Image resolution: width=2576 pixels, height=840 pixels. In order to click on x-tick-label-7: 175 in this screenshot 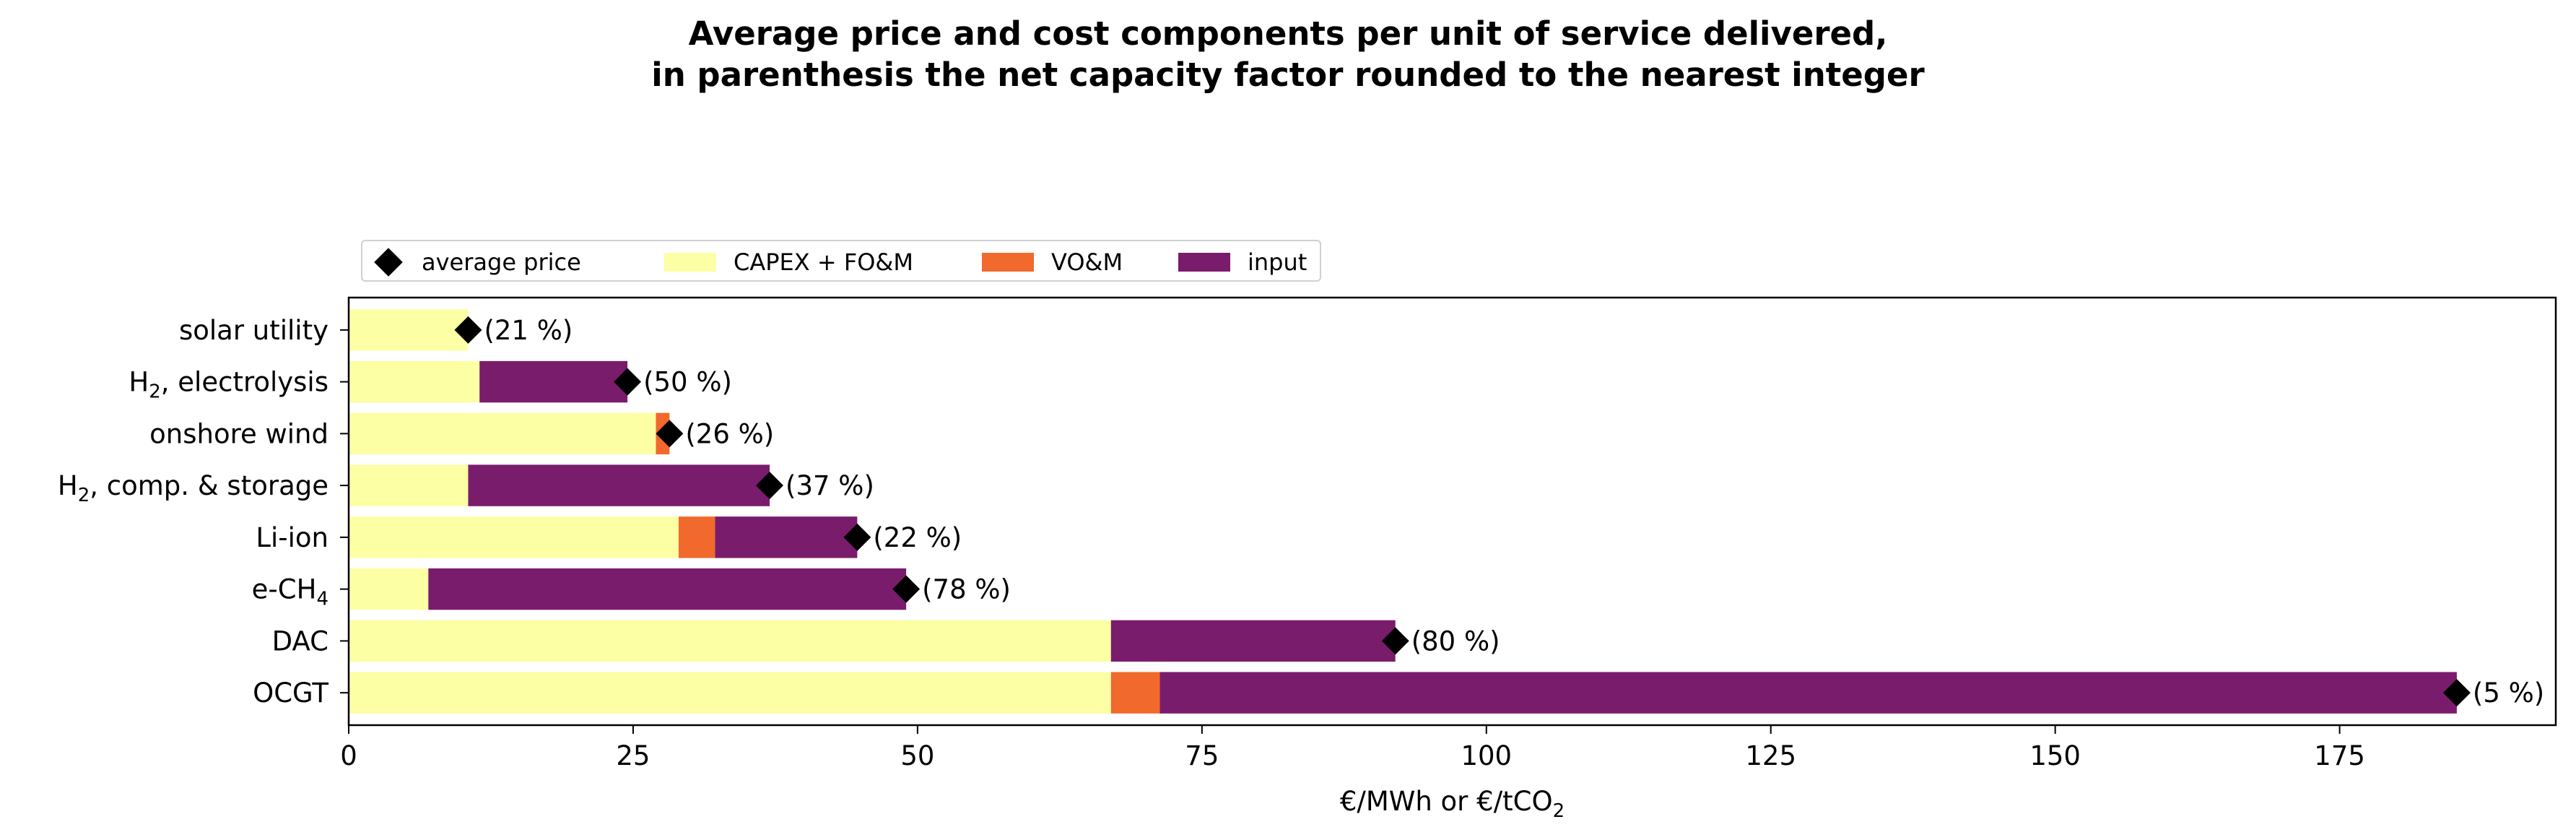, I will do `click(2339, 755)`.